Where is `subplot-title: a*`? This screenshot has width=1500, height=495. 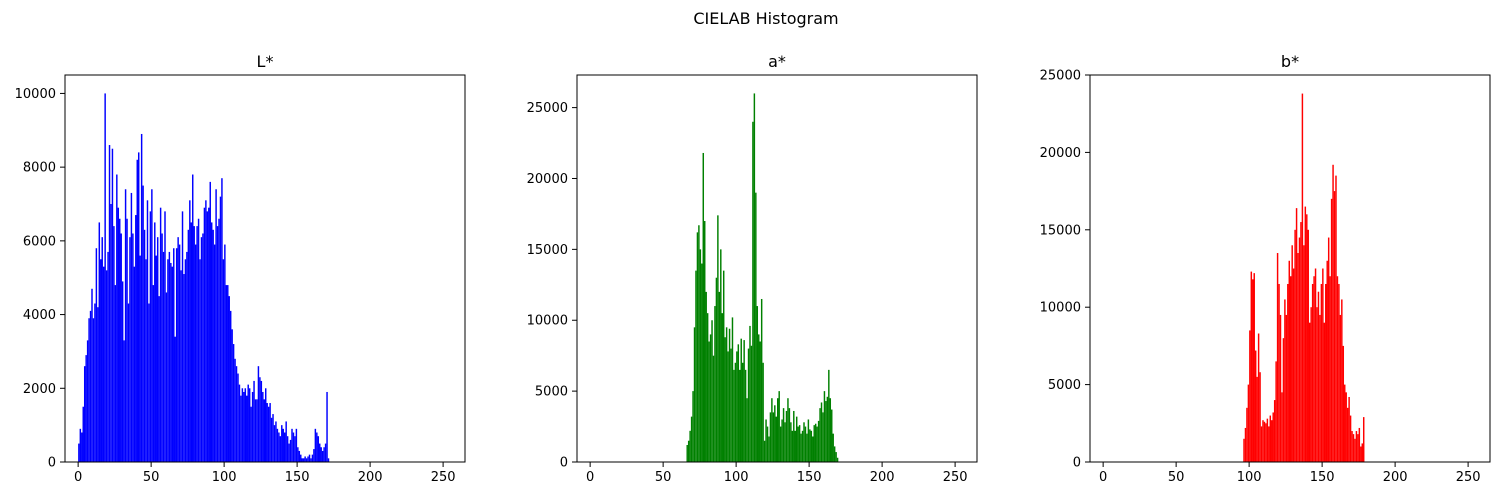 subplot-title: a* is located at coordinates (777, 61).